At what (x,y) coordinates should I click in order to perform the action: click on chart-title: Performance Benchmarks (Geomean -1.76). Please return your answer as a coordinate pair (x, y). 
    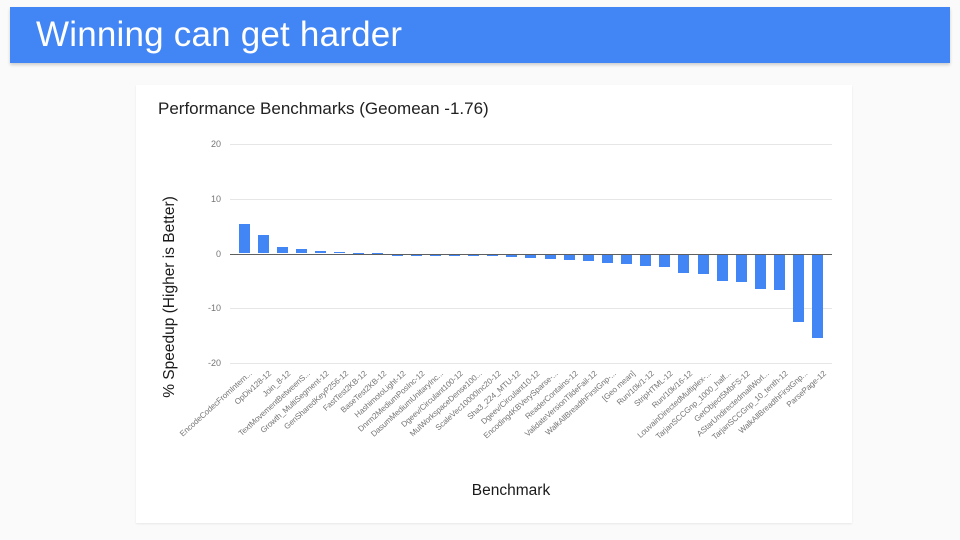
    Looking at the image, I should click on (323, 108).